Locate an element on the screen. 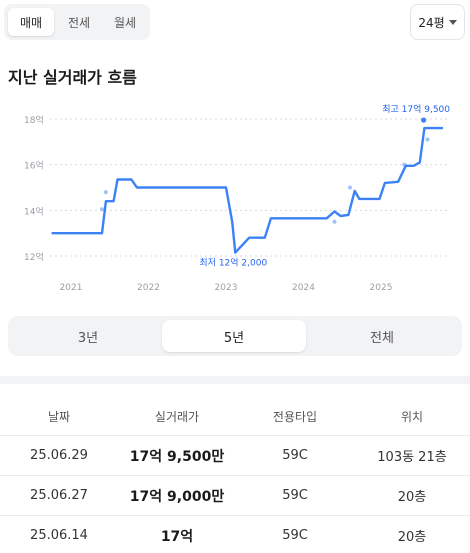  min-annotation: 최저 12억 2,000 is located at coordinates (233, 262).